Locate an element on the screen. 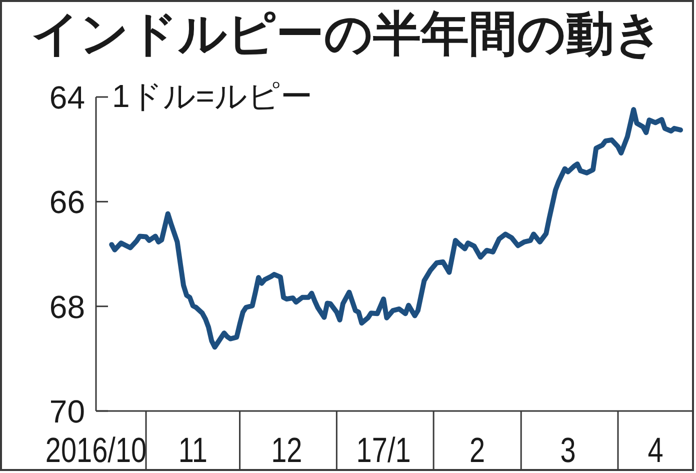  y-tick-label: 64 is located at coordinates (67, 97).